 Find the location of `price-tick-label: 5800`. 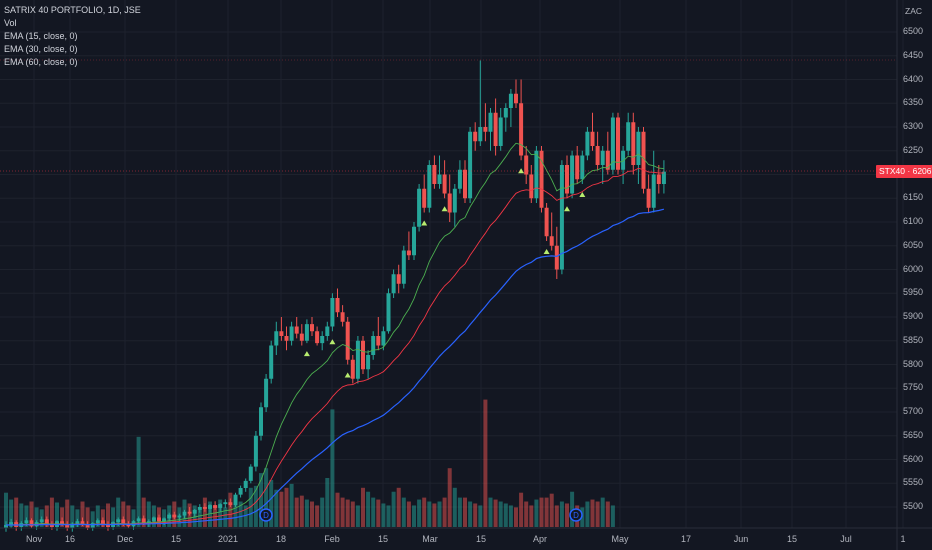

price-tick-label: 5800 is located at coordinates (913, 363).